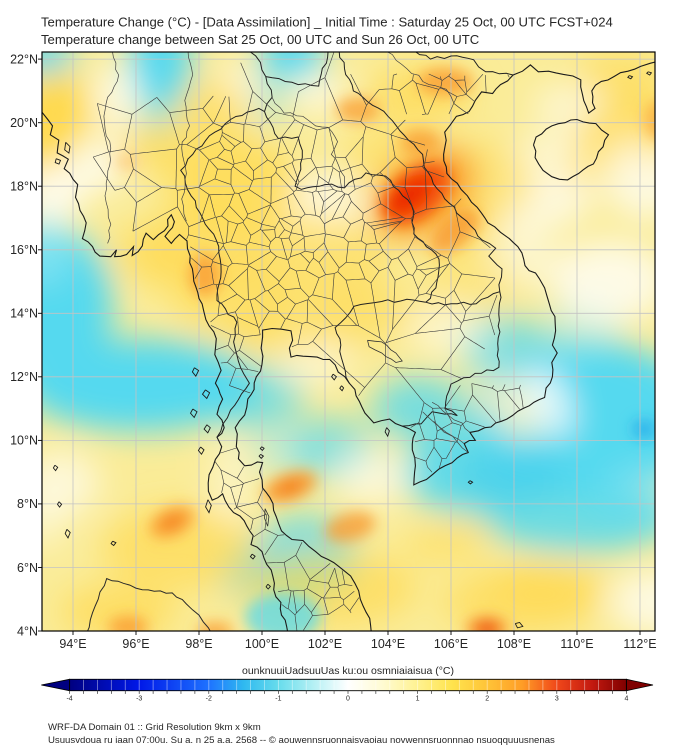 Image resolution: width=676 pixels, height=756 pixels. What do you see at coordinates (451, 644) in the screenshot?
I see `svg-text: 106°E` at bounding box center [451, 644].